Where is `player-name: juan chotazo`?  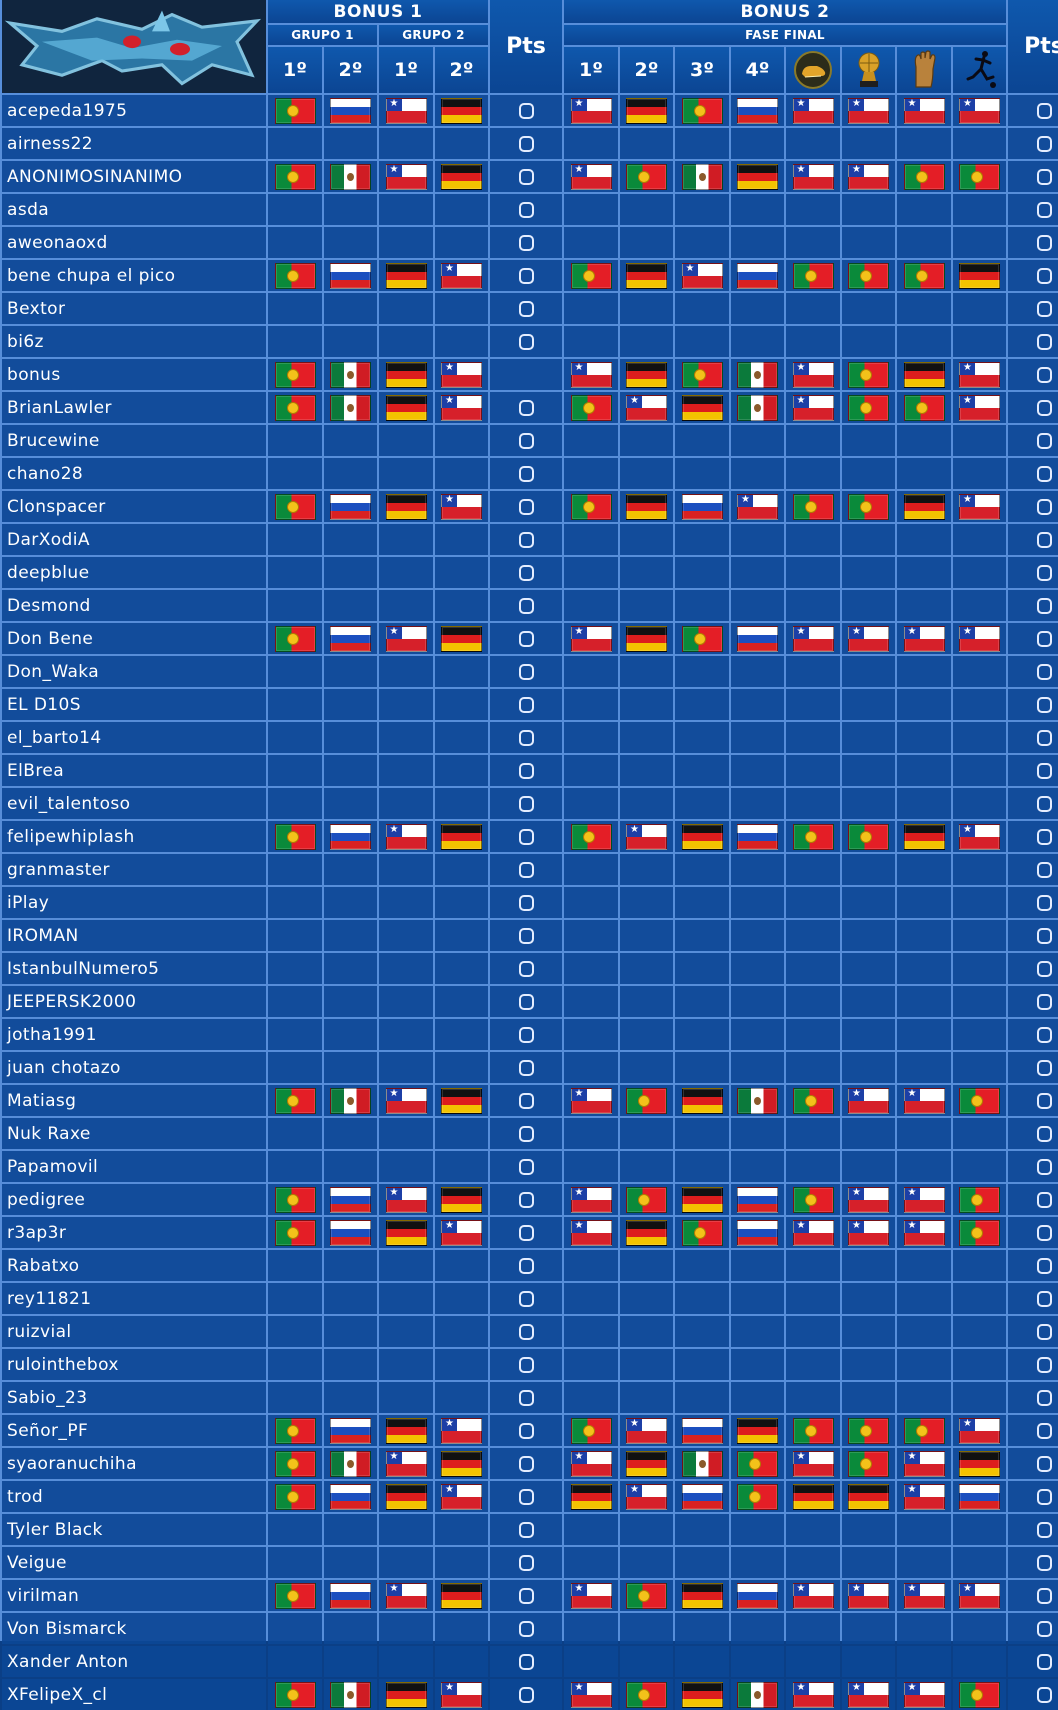
player-name: juan chotazo is located at coordinates (134, 1067).